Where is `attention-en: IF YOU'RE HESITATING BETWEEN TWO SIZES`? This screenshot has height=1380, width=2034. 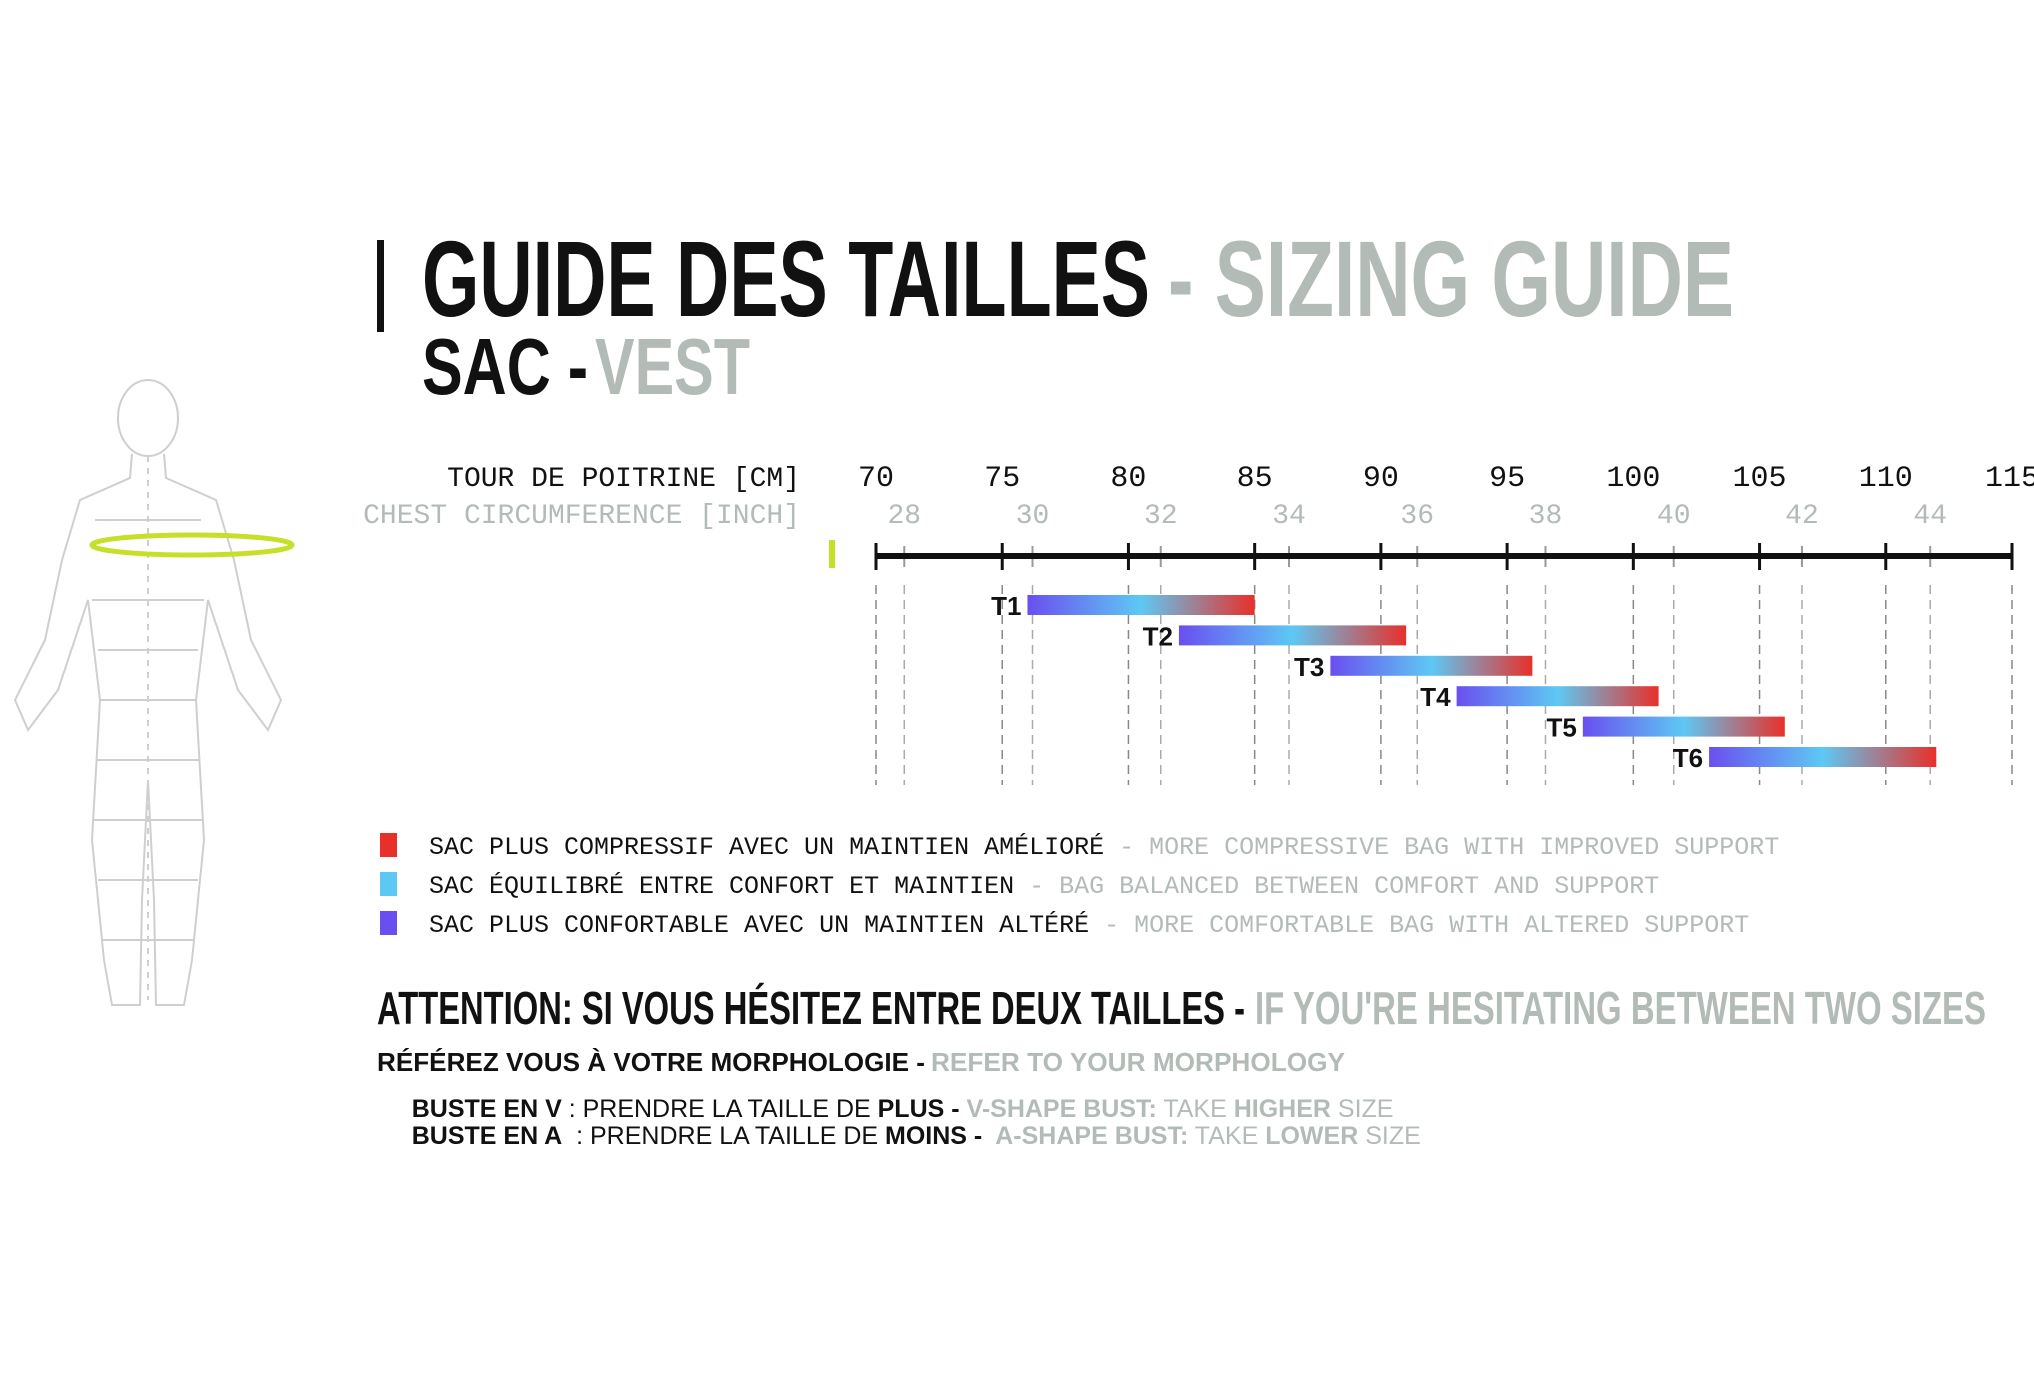 attention-en: IF YOU'RE HESITATING BETWEEN TWO SIZES is located at coordinates (1620, 1008).